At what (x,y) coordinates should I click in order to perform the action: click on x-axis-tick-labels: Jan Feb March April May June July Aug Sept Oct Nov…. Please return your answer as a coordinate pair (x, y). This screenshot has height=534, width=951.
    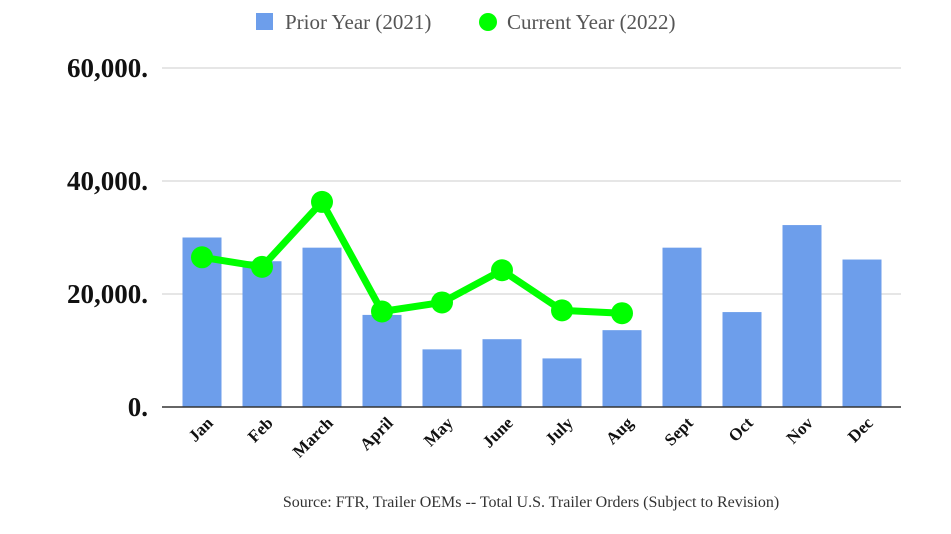
    Looking at the image, I should click on (531, 437).